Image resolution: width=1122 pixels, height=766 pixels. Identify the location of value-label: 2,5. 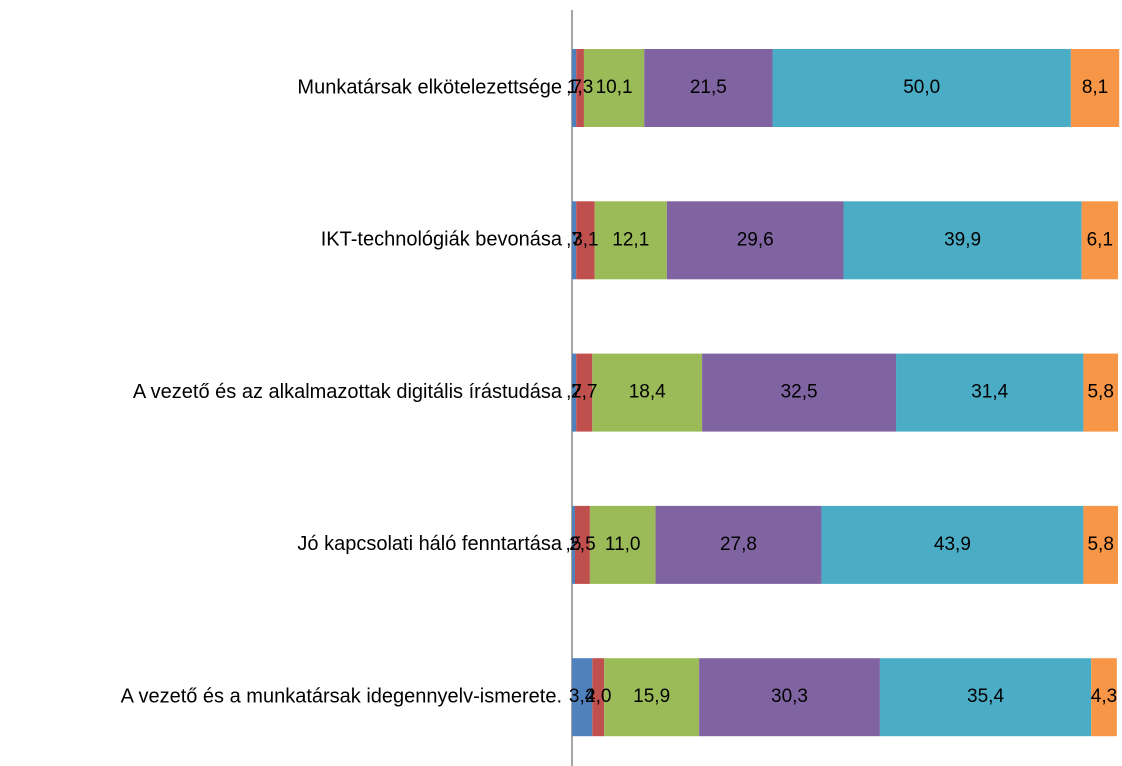
(582, 544).